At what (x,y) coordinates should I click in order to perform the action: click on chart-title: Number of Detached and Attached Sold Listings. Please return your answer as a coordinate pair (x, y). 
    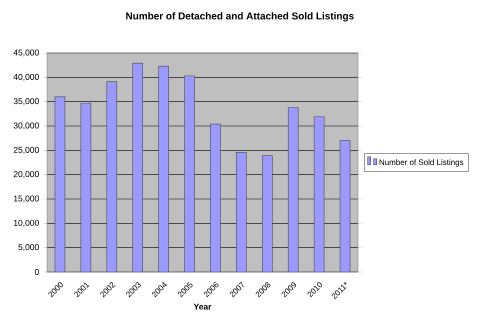
    Looking at the image, I should click on (240, 17).